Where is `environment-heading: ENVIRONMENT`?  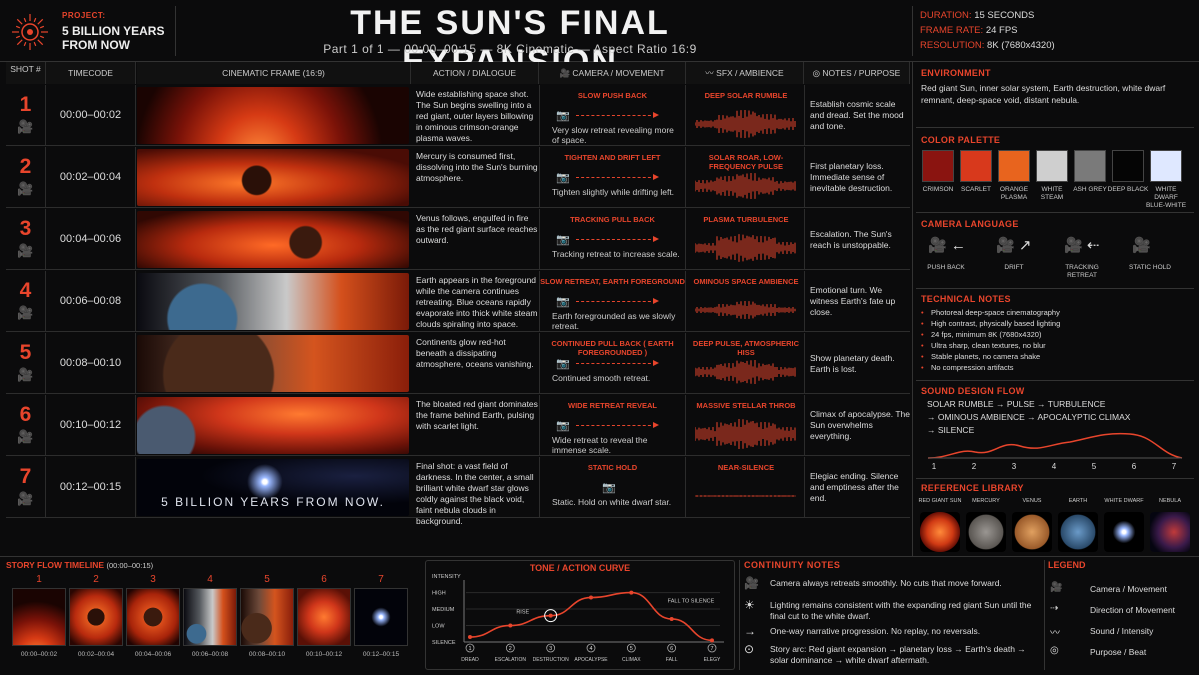
environment-heading: ENVIRONMENT is located at coordinates (956, 73).